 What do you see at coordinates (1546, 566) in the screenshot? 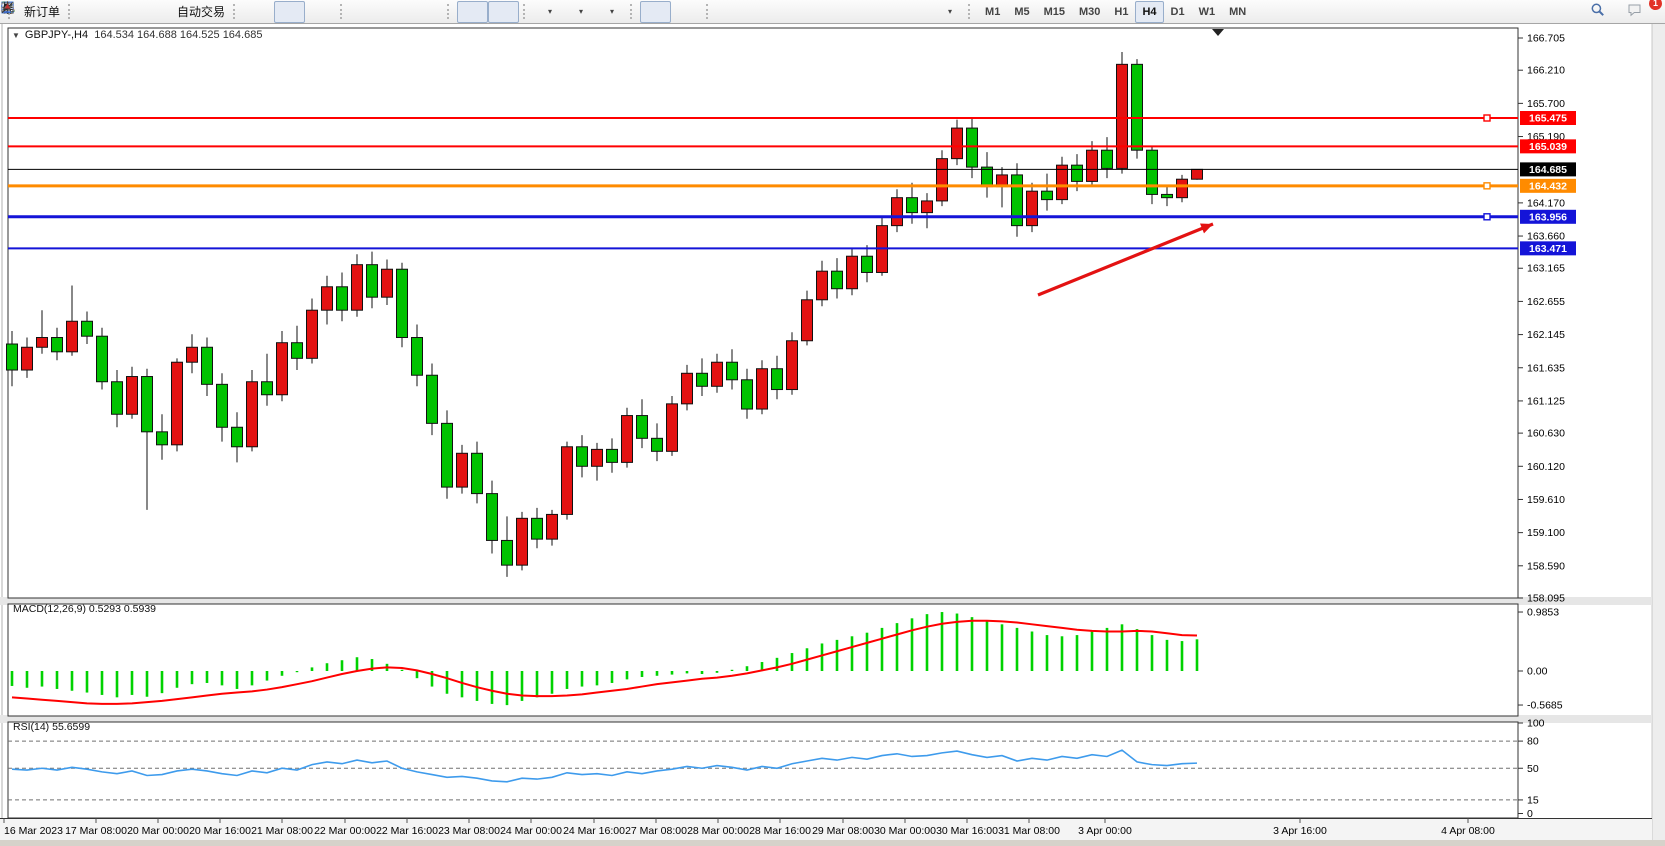
I see `svg-text: 158.590` at bounding box center [1546, 566].